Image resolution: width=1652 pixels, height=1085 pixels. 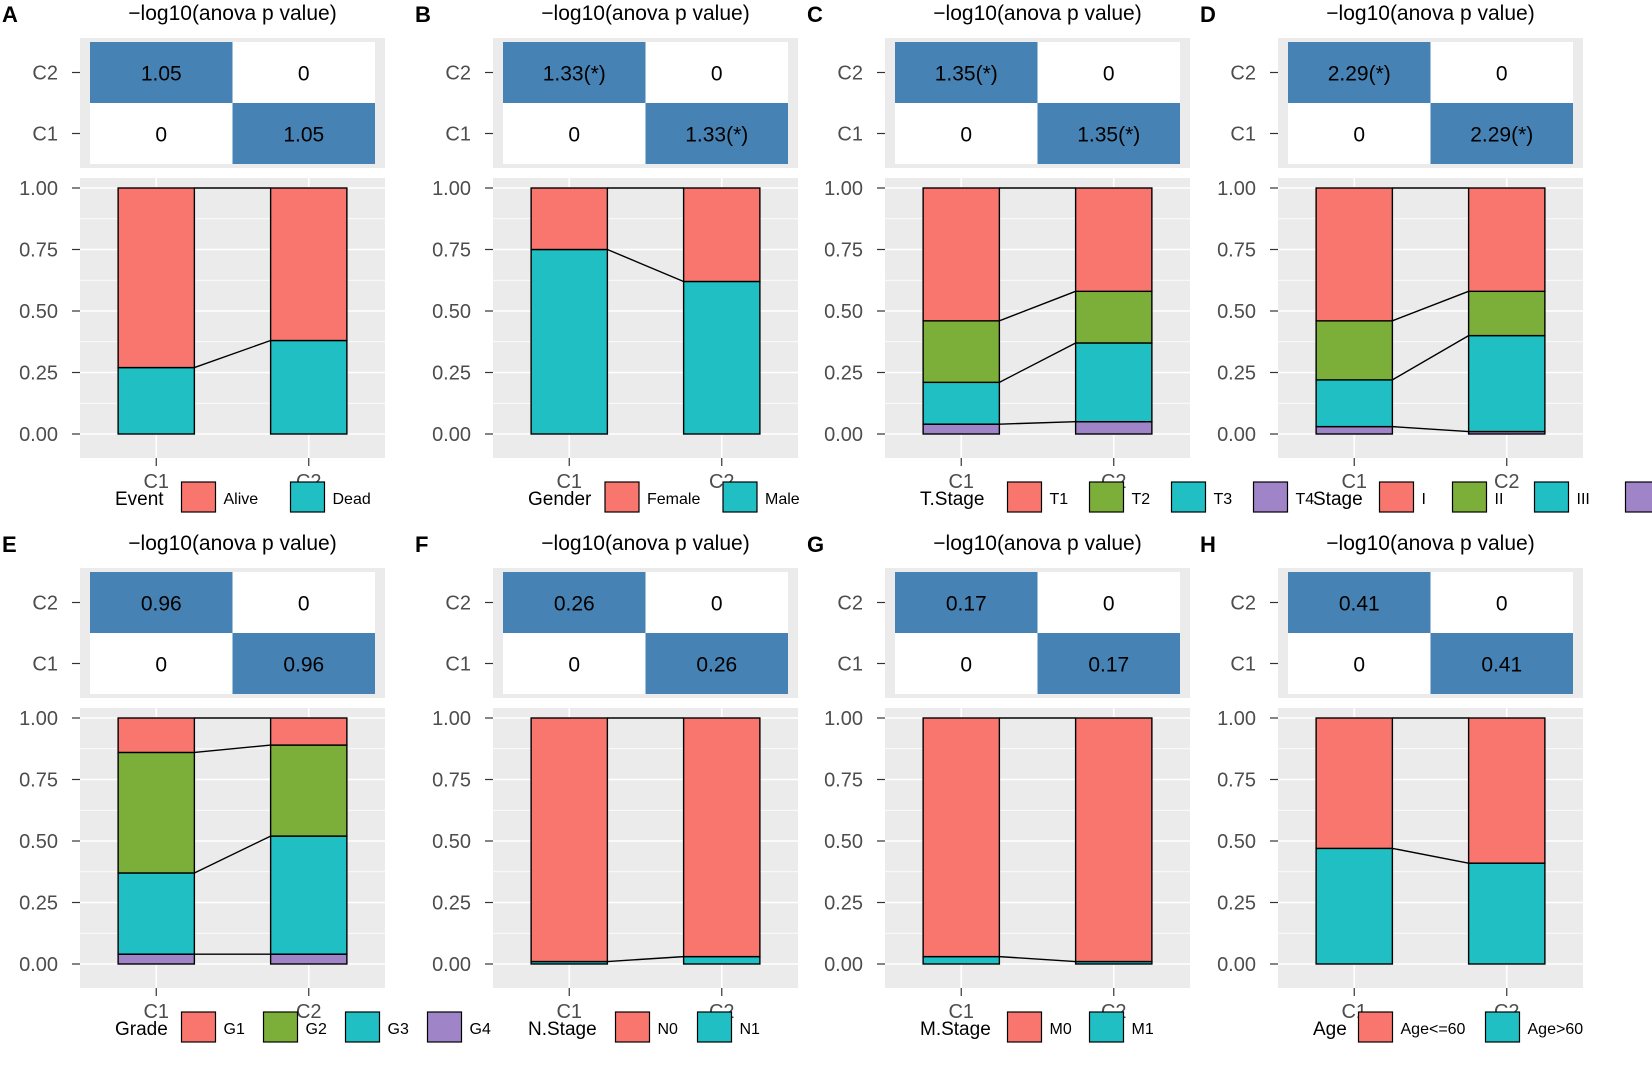 What do you see at coordinates (1108, 665) in the screenshot?
I see `heatmap-cell-value: 0.17` at bounding box center [1108, 665].